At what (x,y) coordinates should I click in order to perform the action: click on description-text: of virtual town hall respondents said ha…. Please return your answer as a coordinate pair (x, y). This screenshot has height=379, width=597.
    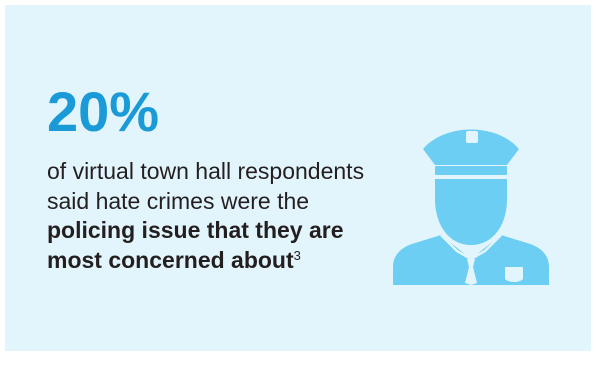
    Looking at the image, I should click on (206, 186).